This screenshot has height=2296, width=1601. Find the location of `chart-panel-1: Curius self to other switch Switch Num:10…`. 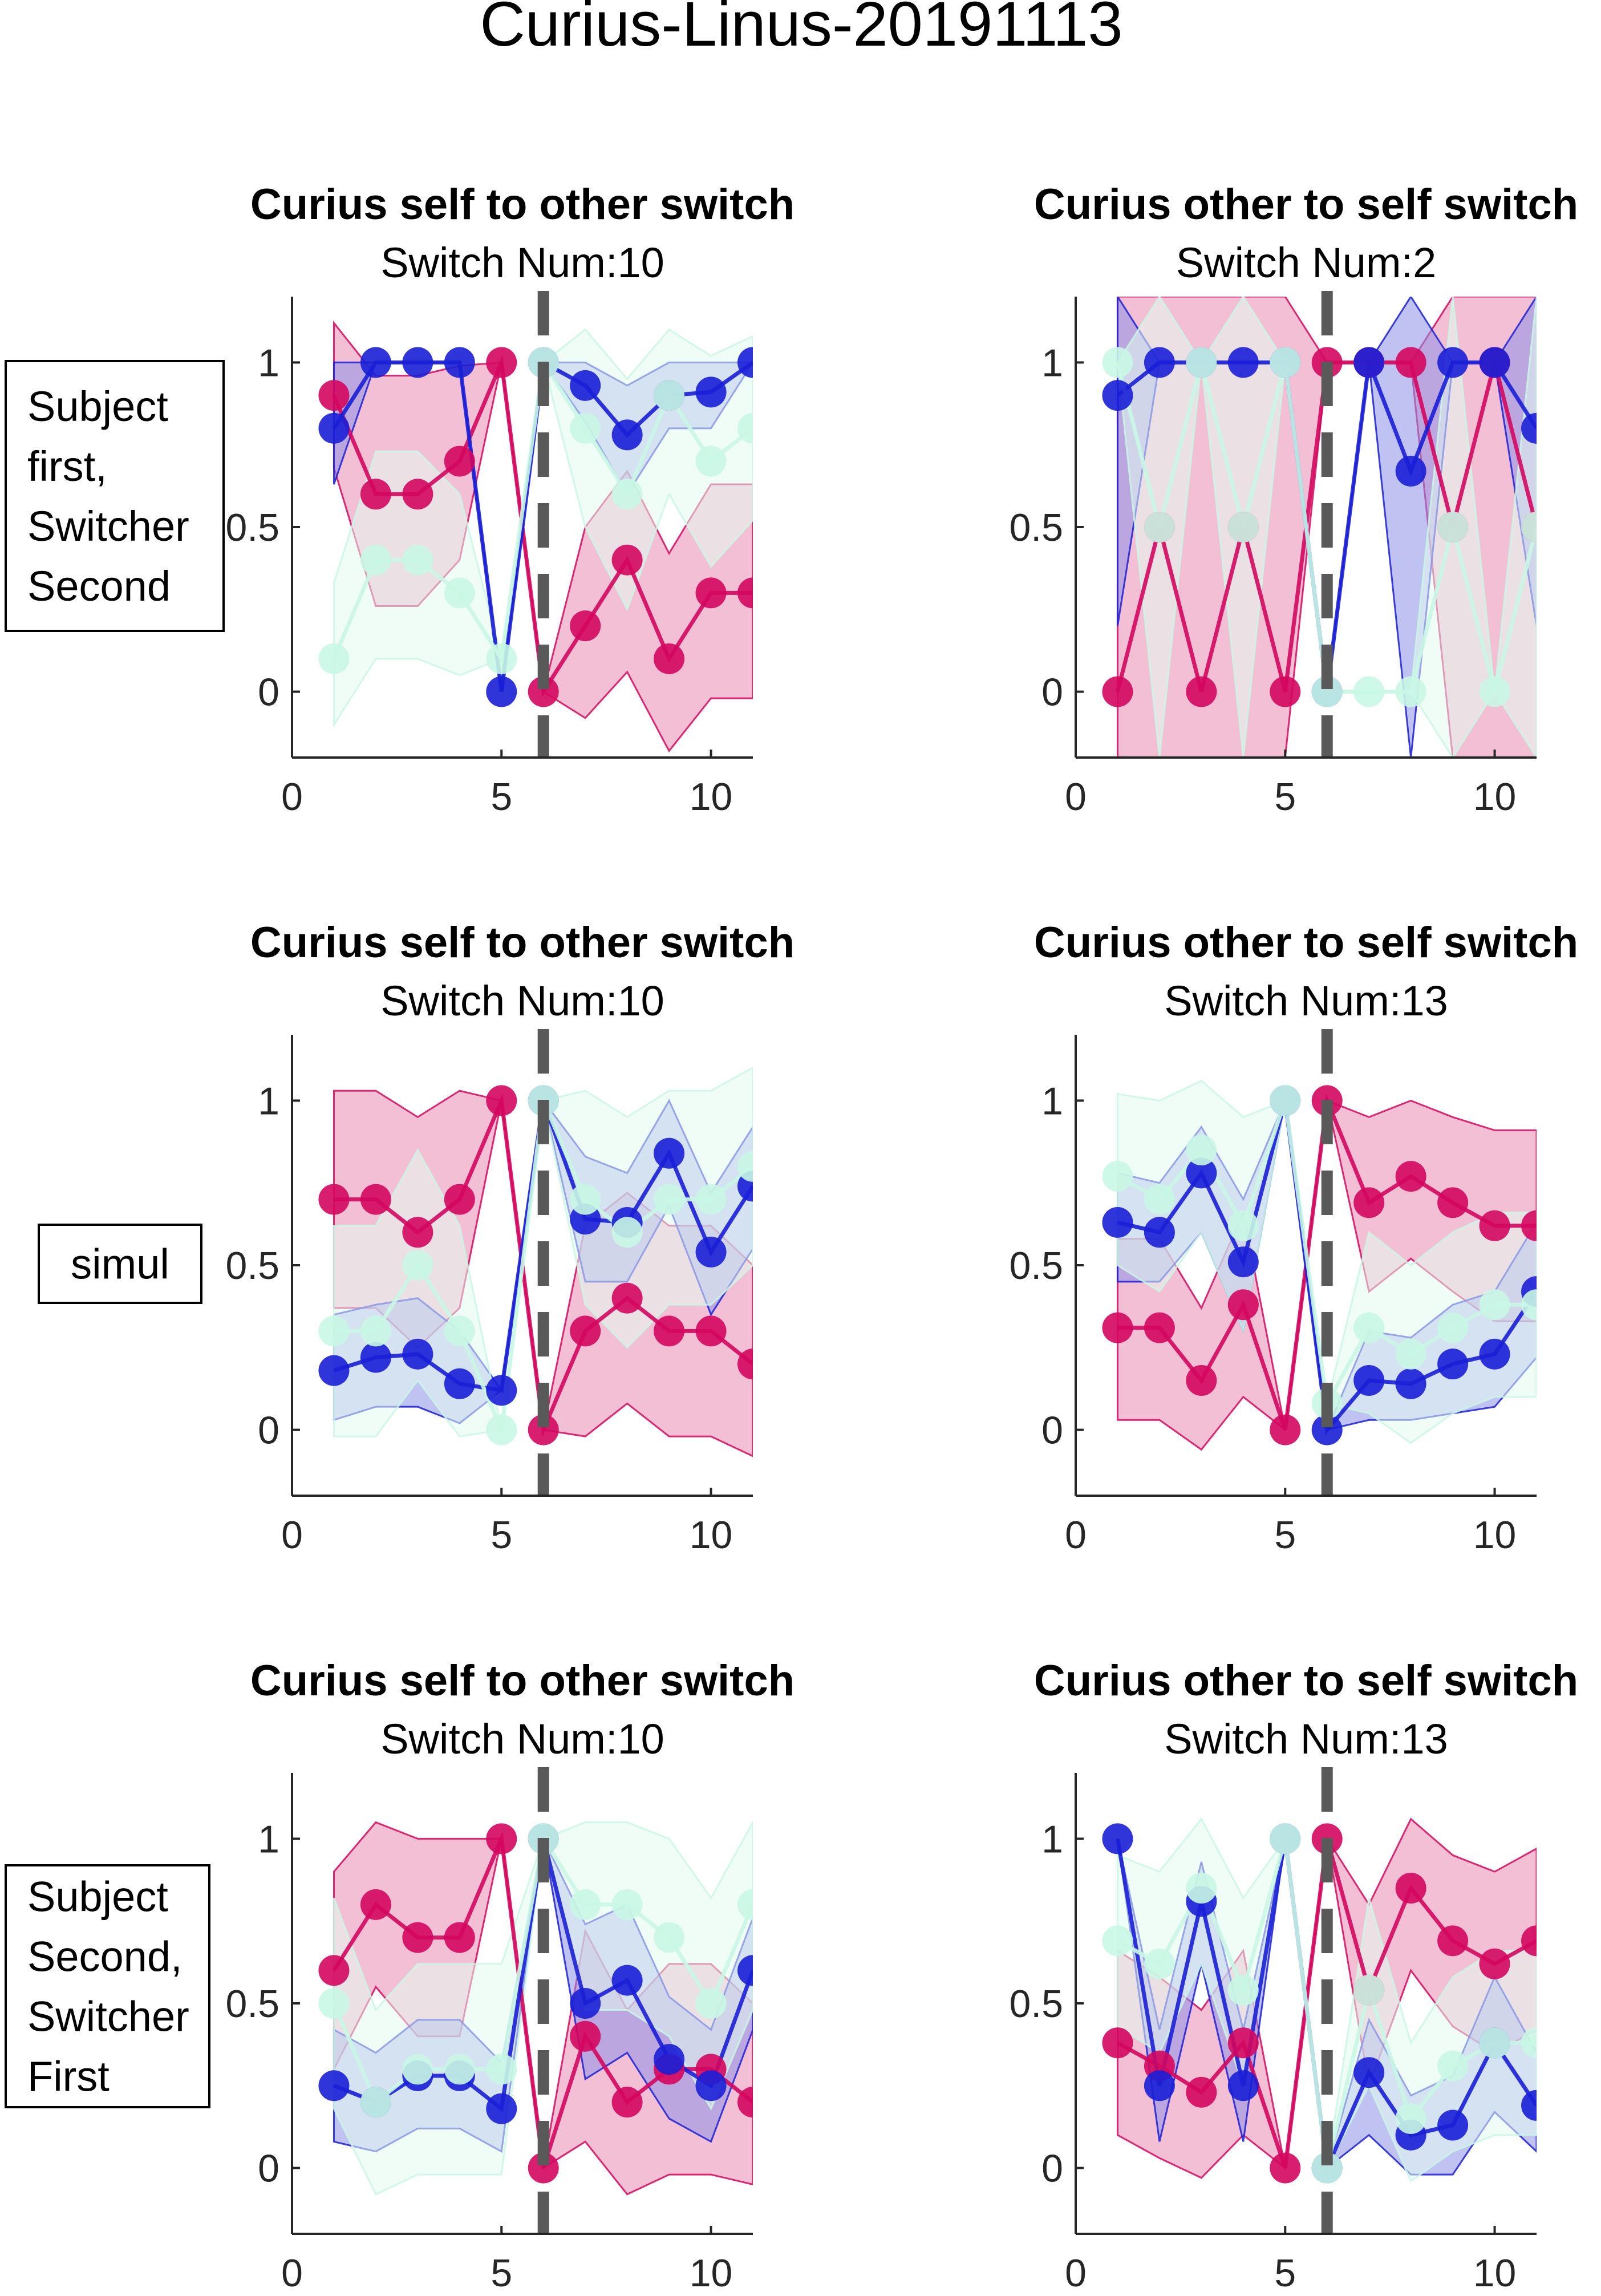

chart-panel-1: Curius self to other switch Switch Num:10… is located at coordinates (510, 499).